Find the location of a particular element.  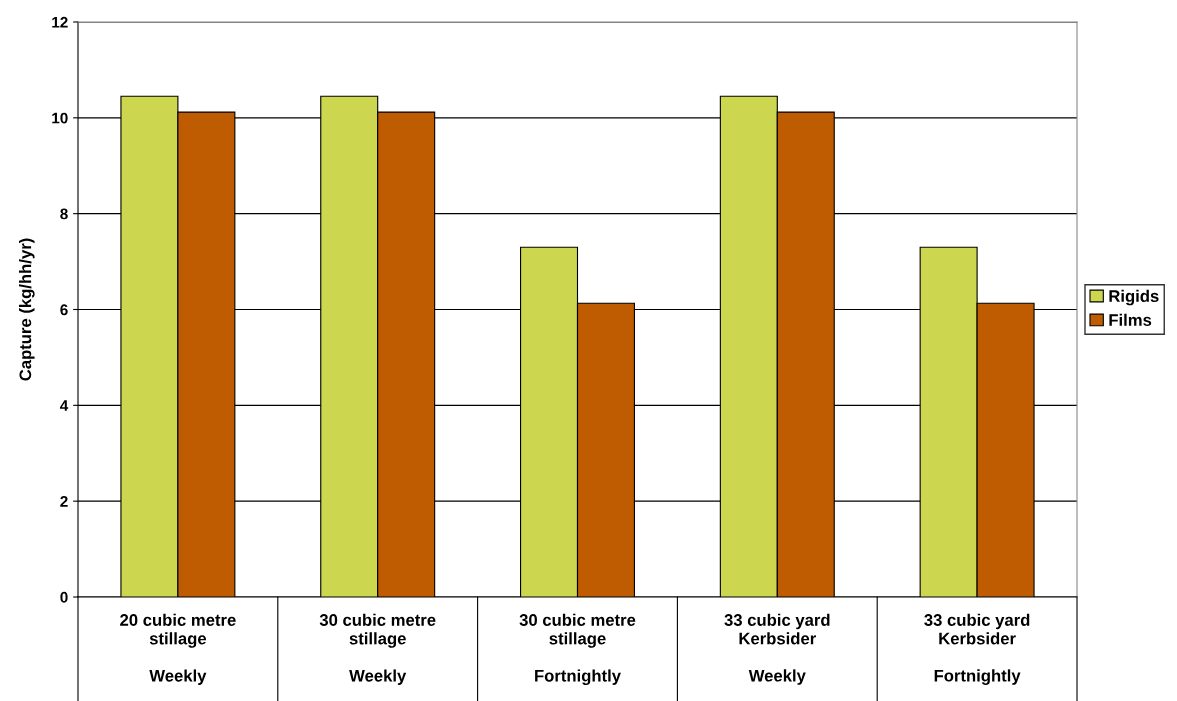

category-label: 30 cubic metre stillage Weekly is located at coordinates (377, 649).